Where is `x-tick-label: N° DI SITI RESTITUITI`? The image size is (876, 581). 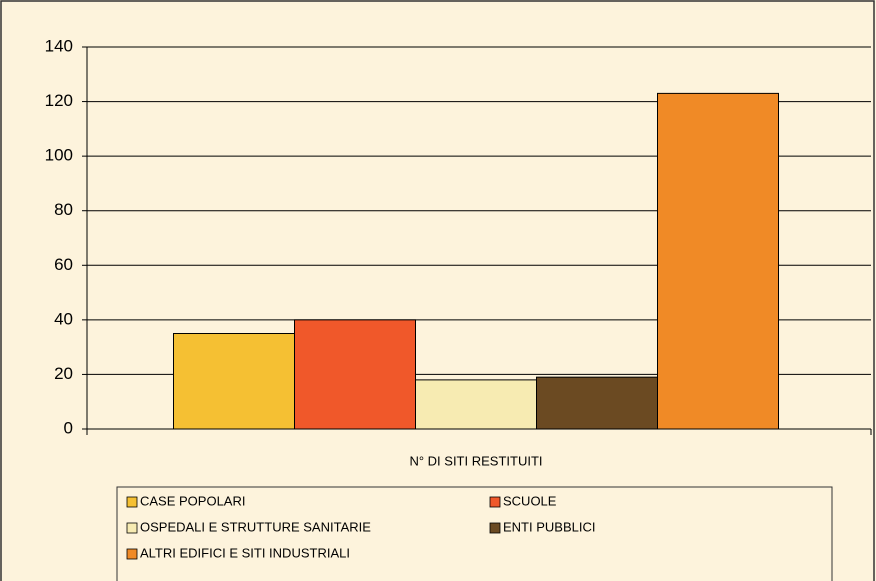 x-tick-label: N° DI SITI RESTITUITI is located at coordinates (475, 460).